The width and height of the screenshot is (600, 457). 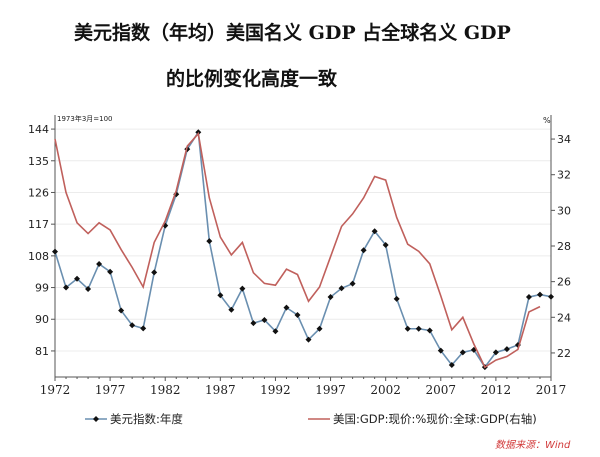 What do you see at coordinates (533, 445) in the screenshot?
I see `data-source: 数据来源：Wind` at bounding box center [533, 445].